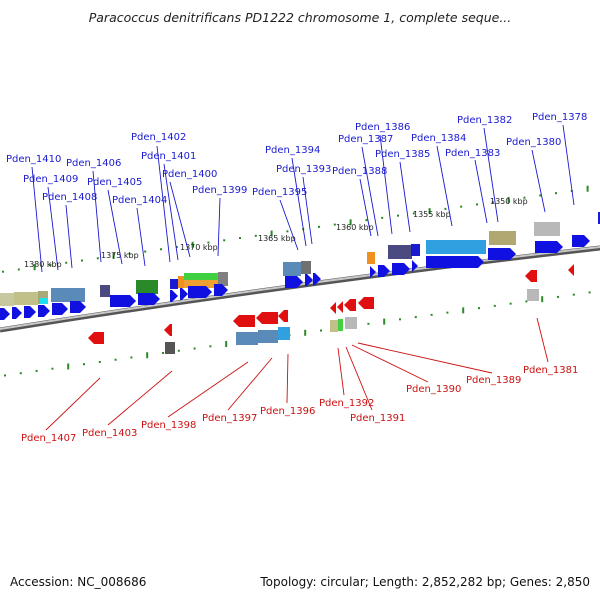 This screenshot has width=600, height=600. Describe the element at coordinates (382, 127) in the screenshot. I see `gene-label: Pden_1386` at that location.